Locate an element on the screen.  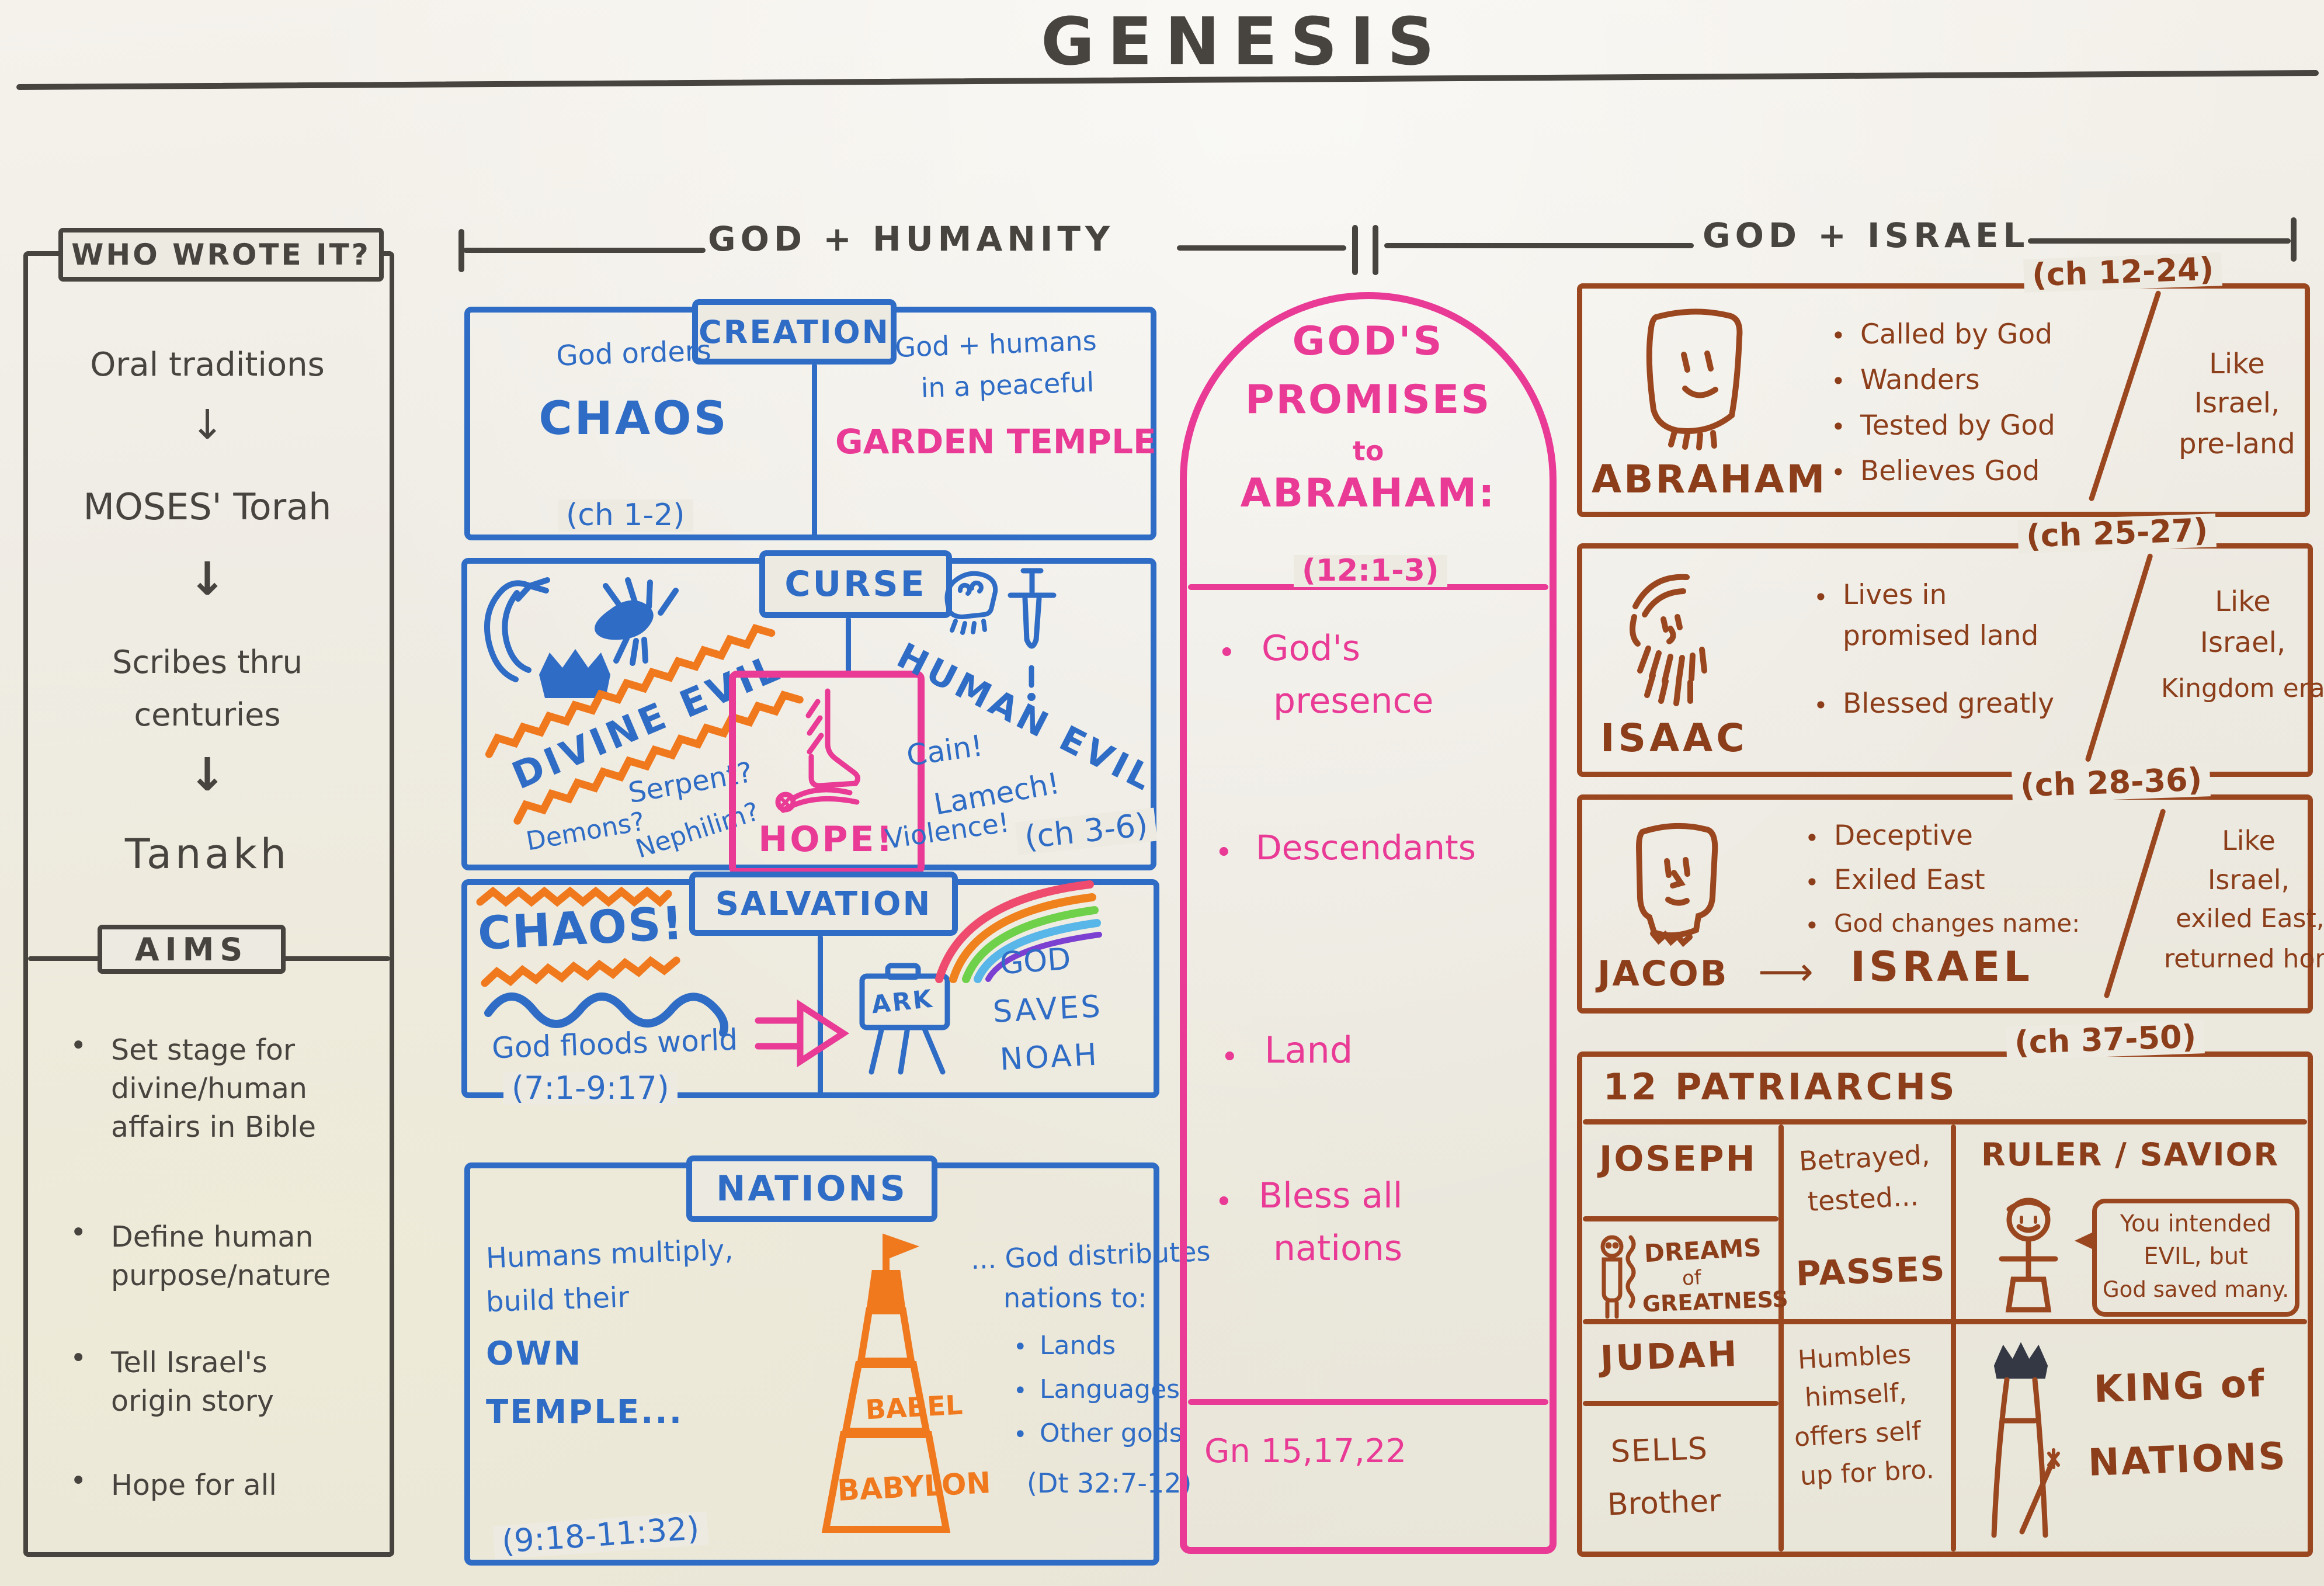
king-label-1: KING of is located at coordinates (2180, 1387).